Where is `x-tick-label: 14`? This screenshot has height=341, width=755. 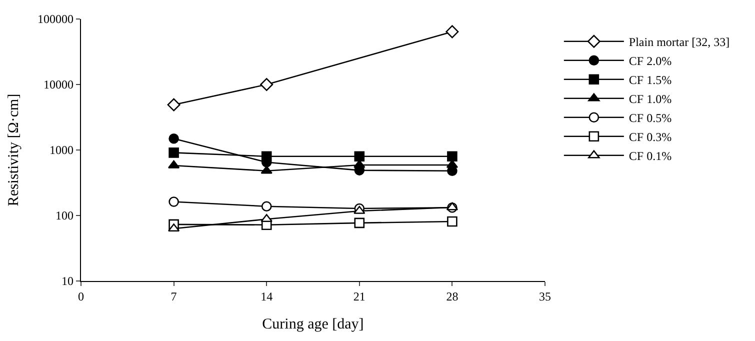 x-tick-label: 14 is located at coordinates (266, 297).